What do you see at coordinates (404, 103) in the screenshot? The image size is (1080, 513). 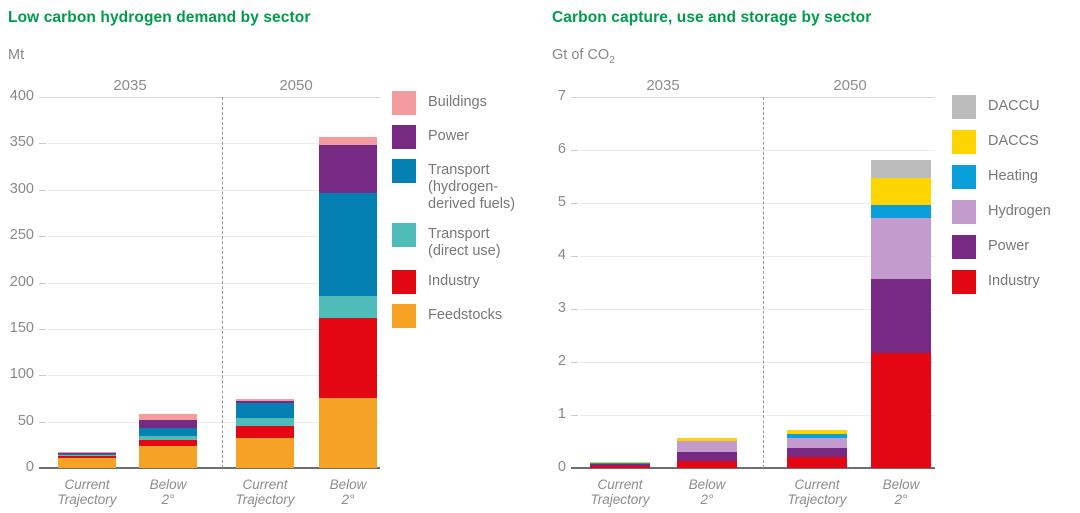 I see `buildings-swatch` at bounding box center [404, 103].